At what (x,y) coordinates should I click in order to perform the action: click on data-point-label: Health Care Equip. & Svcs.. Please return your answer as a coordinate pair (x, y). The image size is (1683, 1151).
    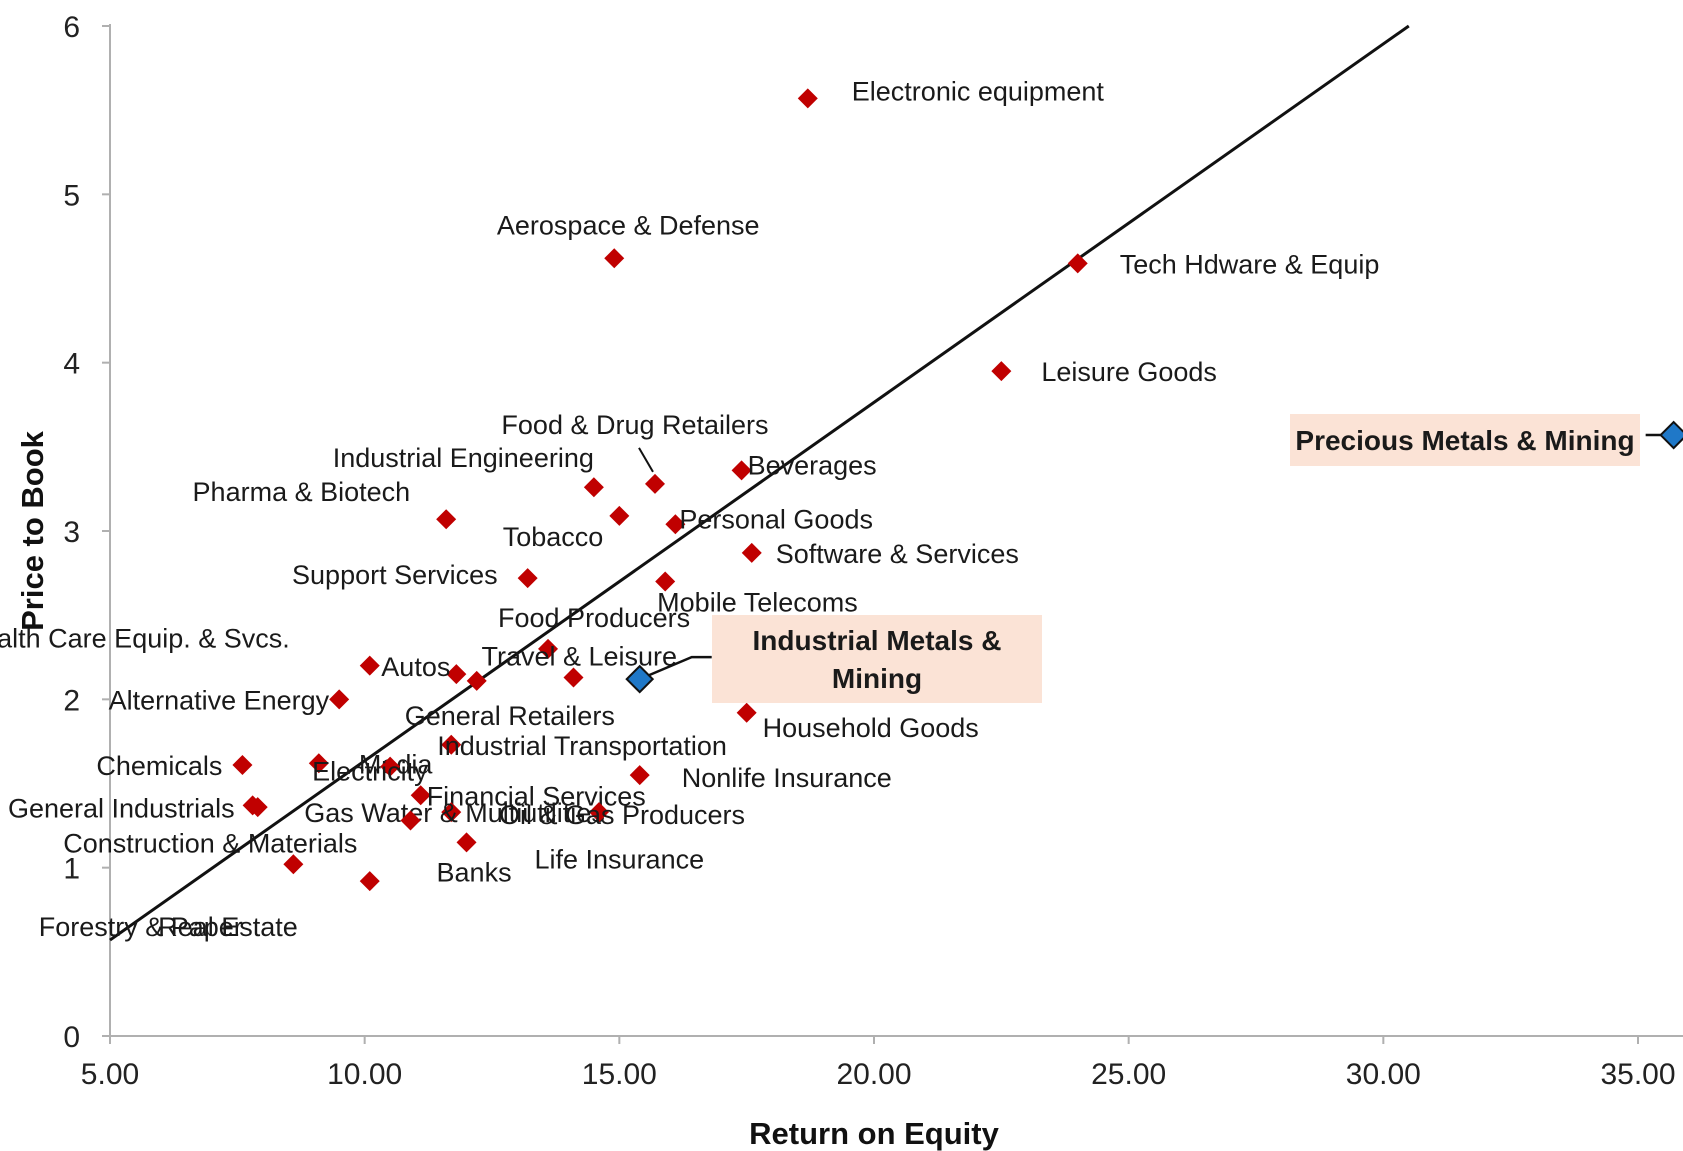
    Looking at the image, I should click on (145, 639).